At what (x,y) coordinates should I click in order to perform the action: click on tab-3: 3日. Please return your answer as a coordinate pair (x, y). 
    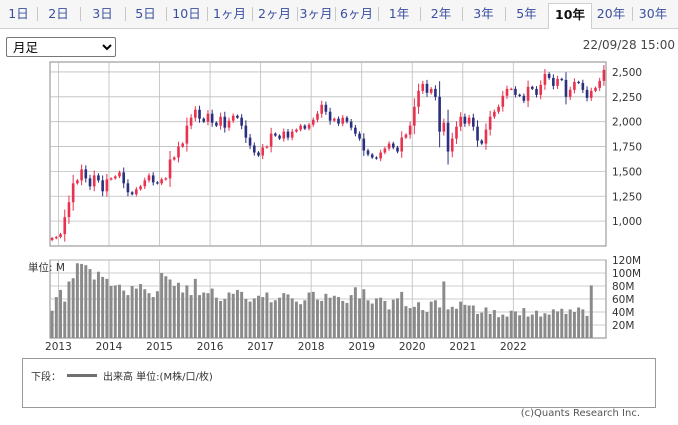
    Looking at the image, I should click on (102, 13).